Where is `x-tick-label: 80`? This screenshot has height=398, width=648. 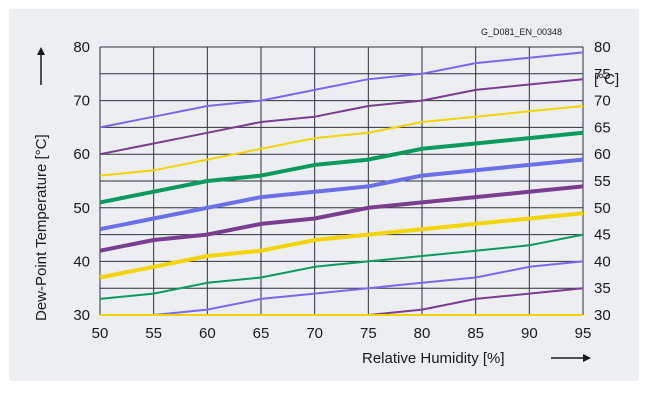 x-tick-label: 80 is located at coordinates (422, 333).